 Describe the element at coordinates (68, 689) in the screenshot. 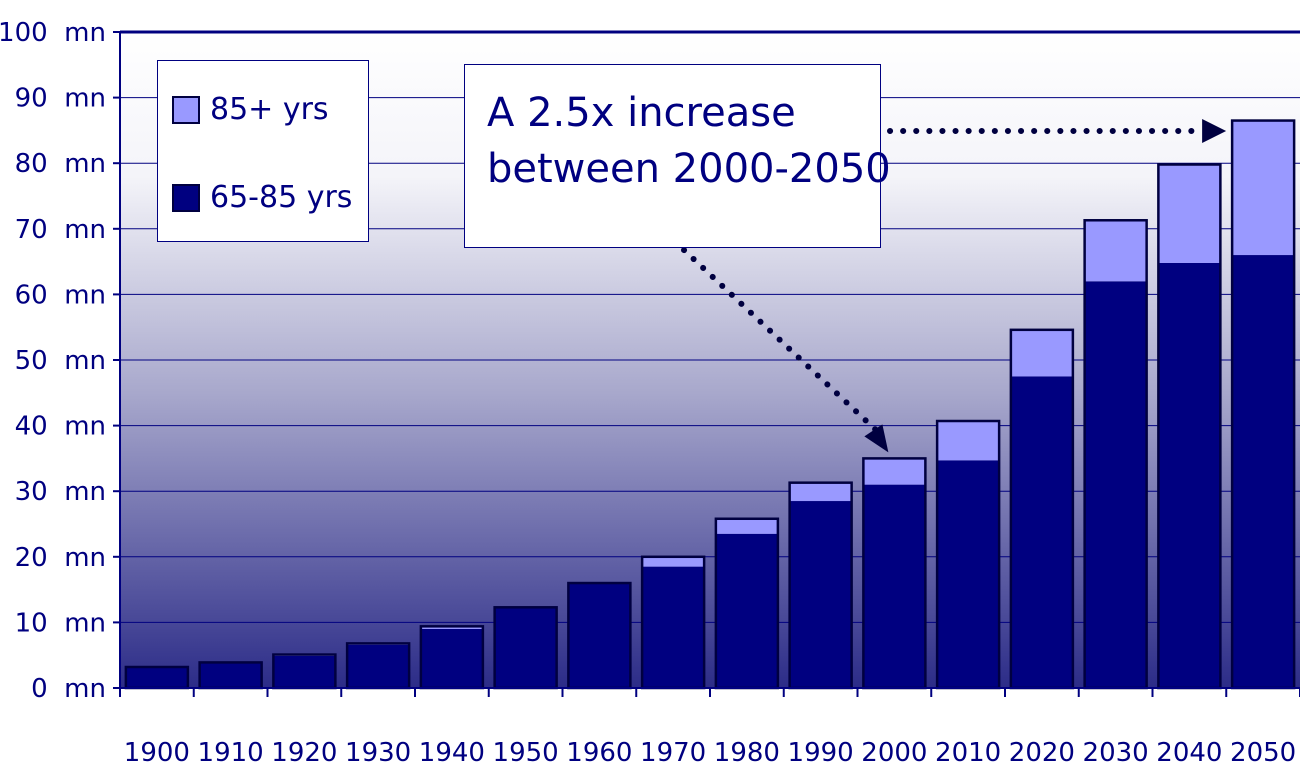

I see `y-tick-label: 0 mn` at that location.